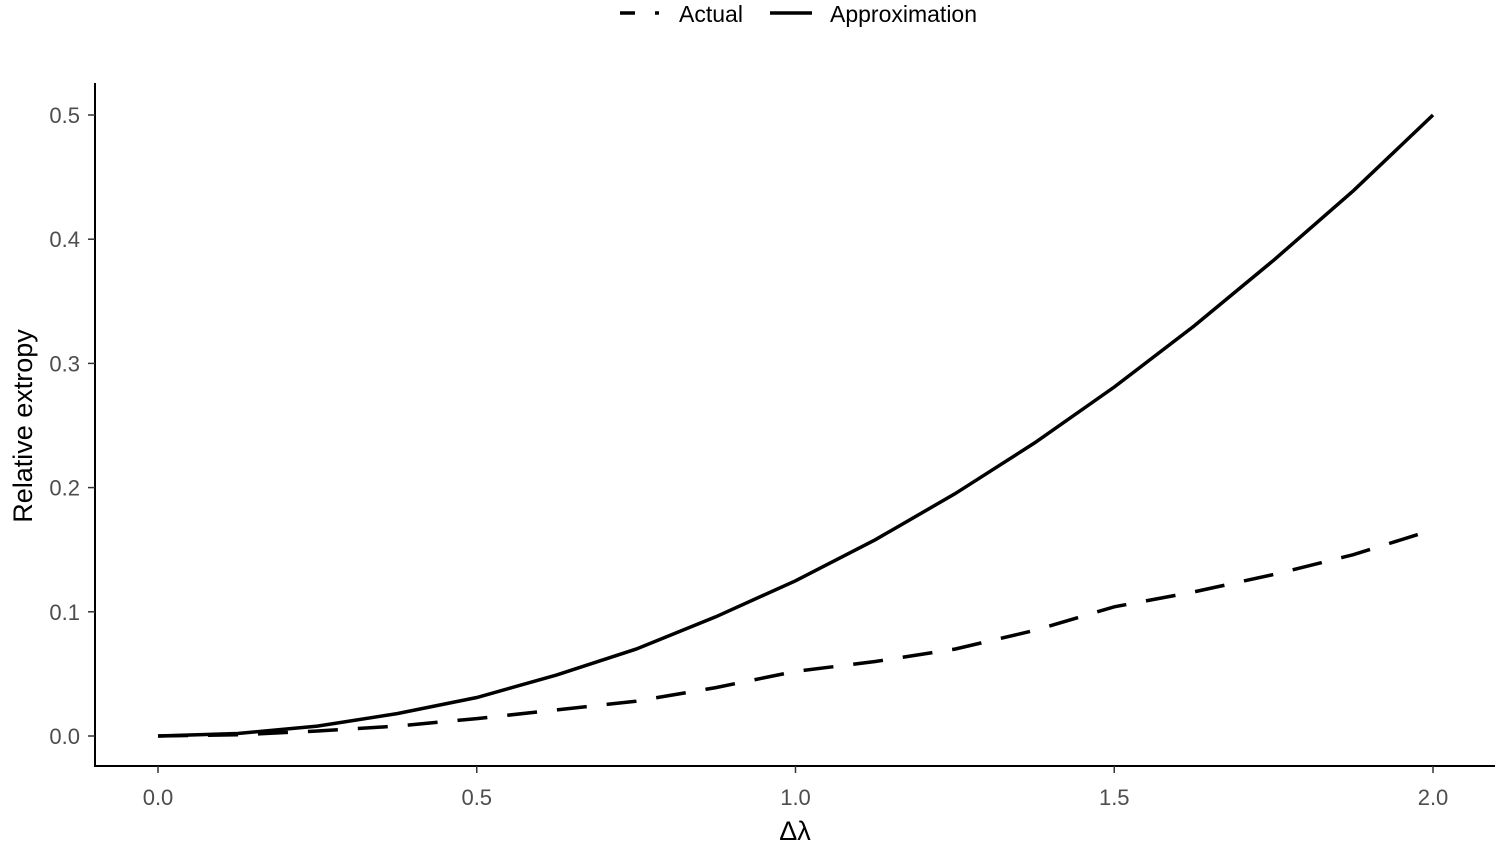 The height and width of the screenshot is (846, 1500). I want to click on x-tick-label: 0.5, so click(476, 797).